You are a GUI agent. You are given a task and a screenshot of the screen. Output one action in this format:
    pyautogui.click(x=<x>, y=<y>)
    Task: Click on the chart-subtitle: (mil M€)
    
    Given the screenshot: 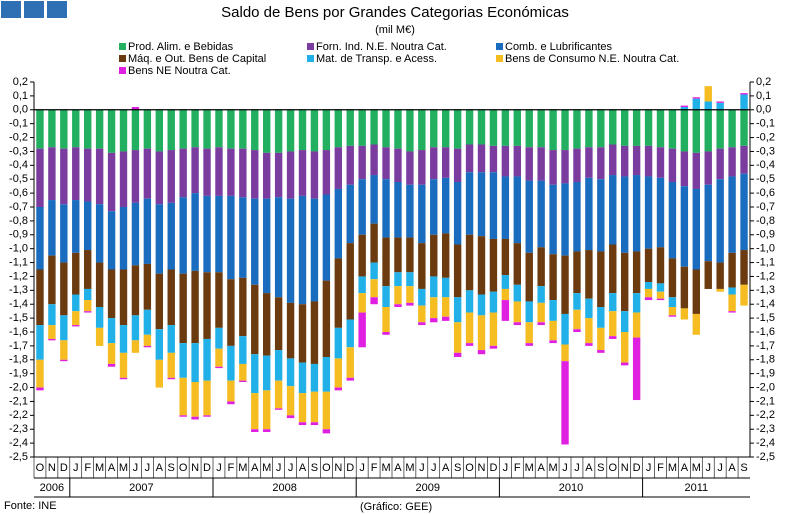 What is the action you would take?
    pyautogui.click(x=395, y=30)
    